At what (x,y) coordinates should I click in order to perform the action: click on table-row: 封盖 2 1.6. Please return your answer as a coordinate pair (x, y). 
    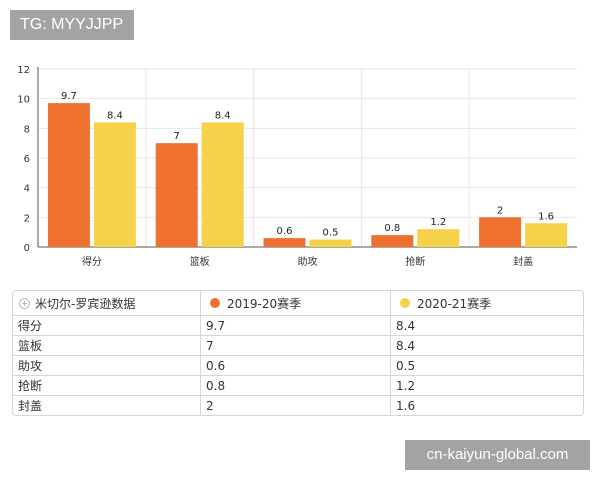
    Looking at the image, I should click on (298, 405).